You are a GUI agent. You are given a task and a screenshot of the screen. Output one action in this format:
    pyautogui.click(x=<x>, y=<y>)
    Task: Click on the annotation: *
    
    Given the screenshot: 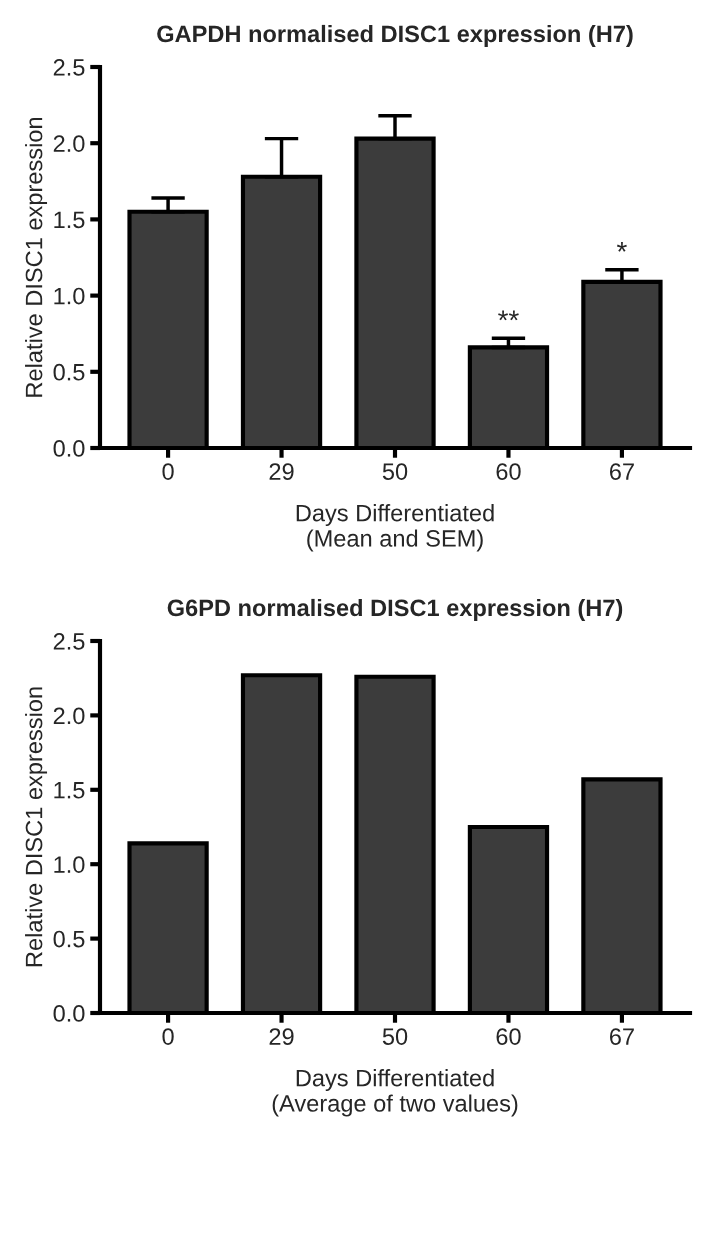 What is the action you would take?
    pyautogui.click(x=621, y=247)
    